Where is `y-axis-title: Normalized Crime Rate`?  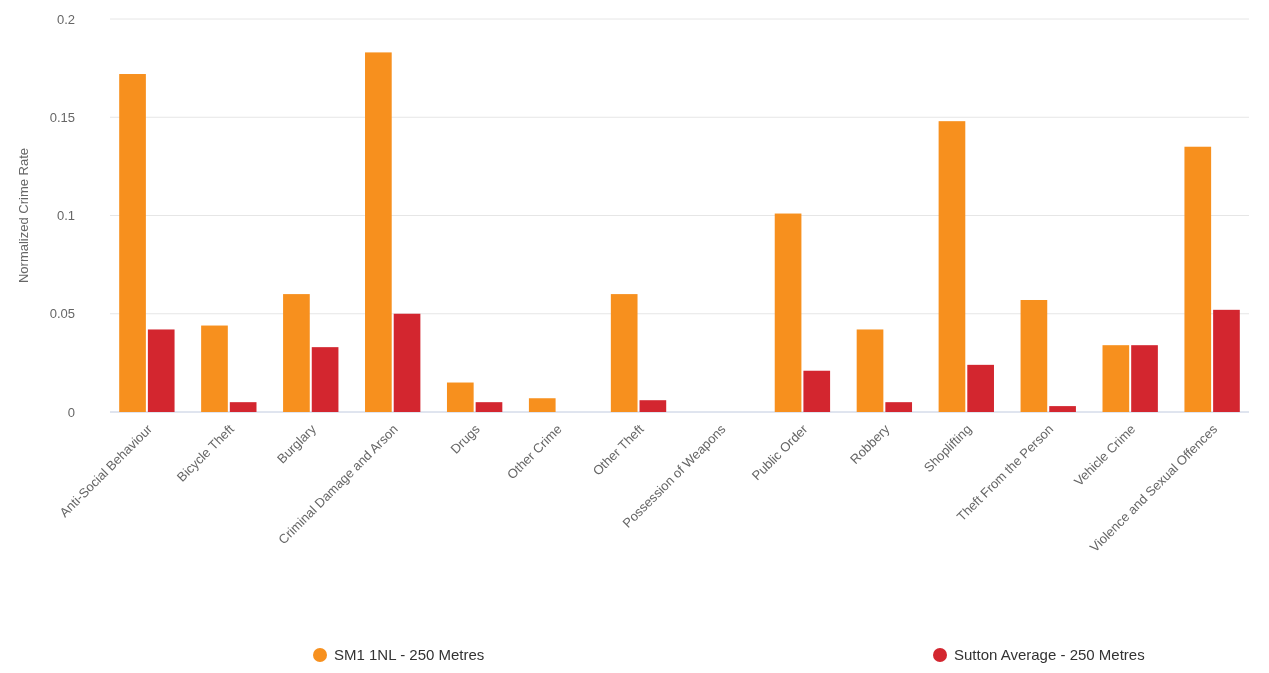
y-axis-title: Normalized Crime Rate is located at coordinates (23, 215).